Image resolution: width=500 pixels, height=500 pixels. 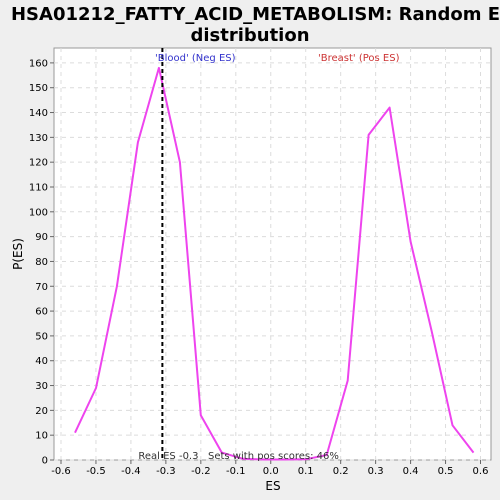 I want to click on x-tick-label: -0.4, so click(x=131, y=471).